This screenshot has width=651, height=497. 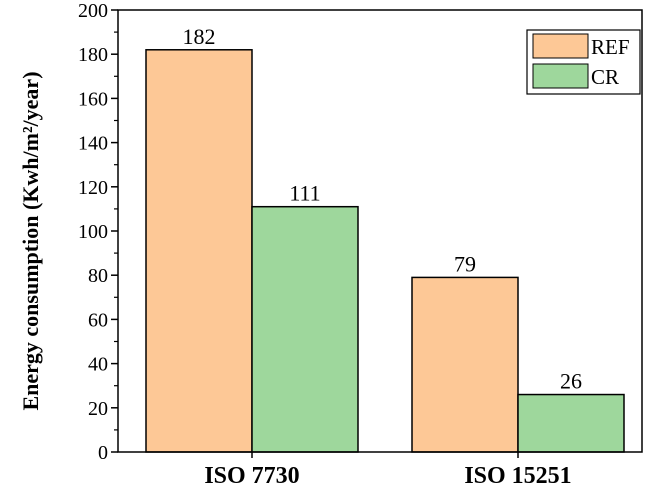 I want to click on data-label-ref-1: 182, so click(x=199, y=36).